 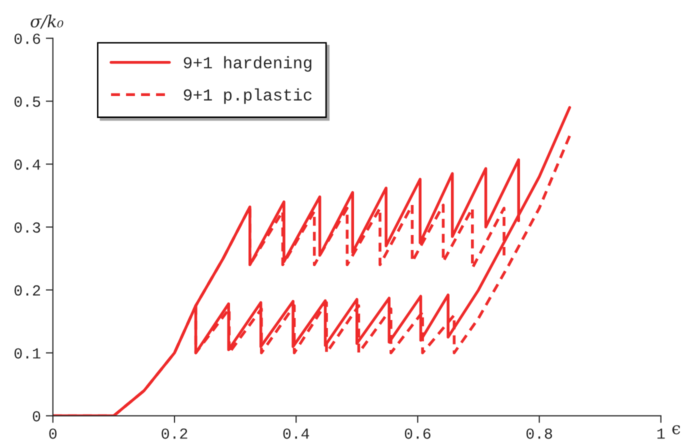 I want to click on x-tick-label: 1, so click(x=661, y=433).